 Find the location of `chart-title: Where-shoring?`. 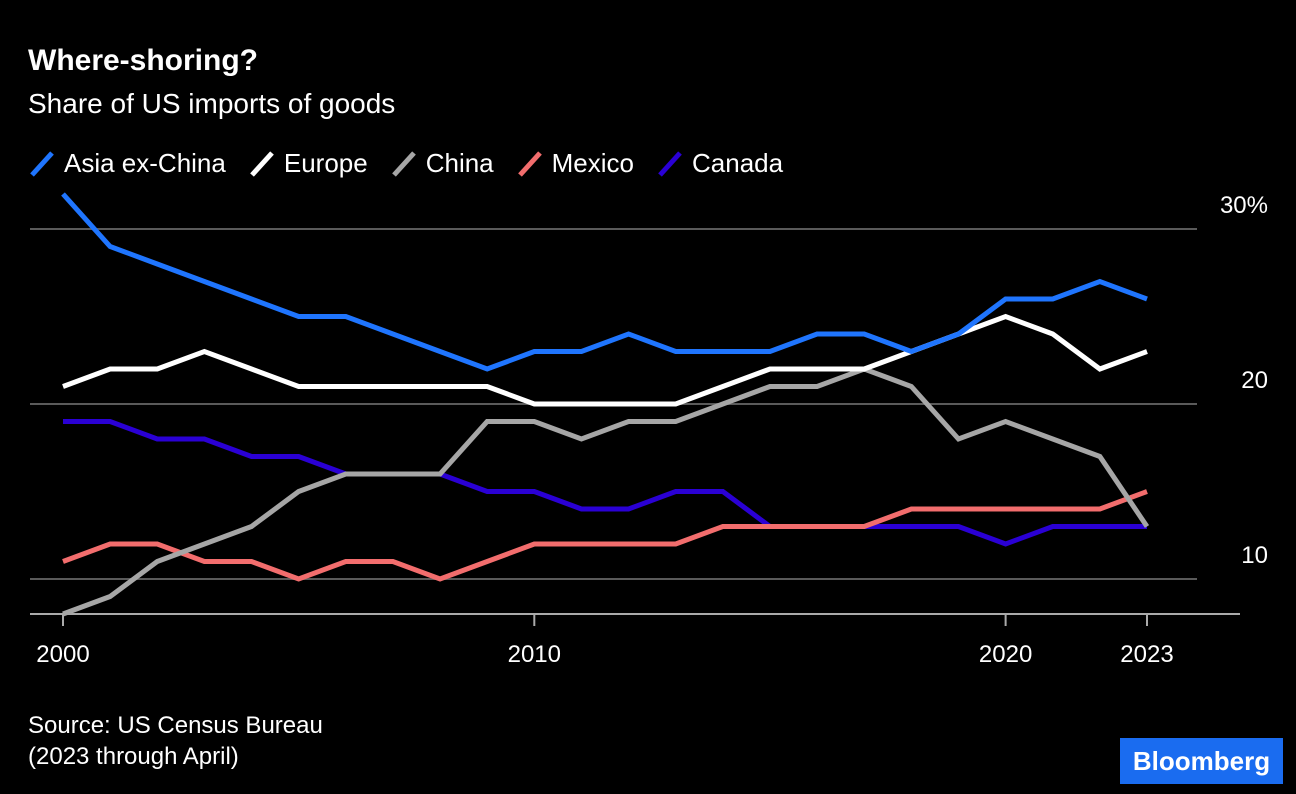

chart-title: Where-shoring? is located at coordinates (143, 60).